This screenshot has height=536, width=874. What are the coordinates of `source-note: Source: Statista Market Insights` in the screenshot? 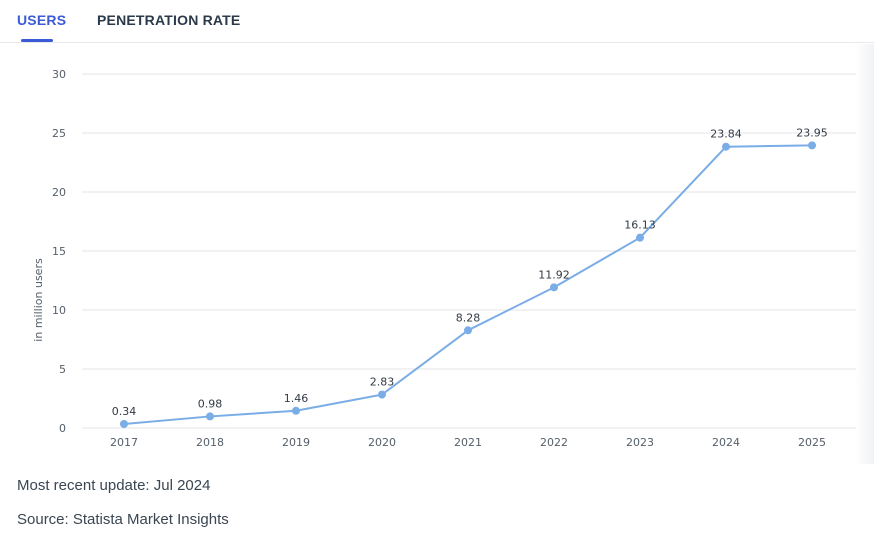 It's located at (123, 519).